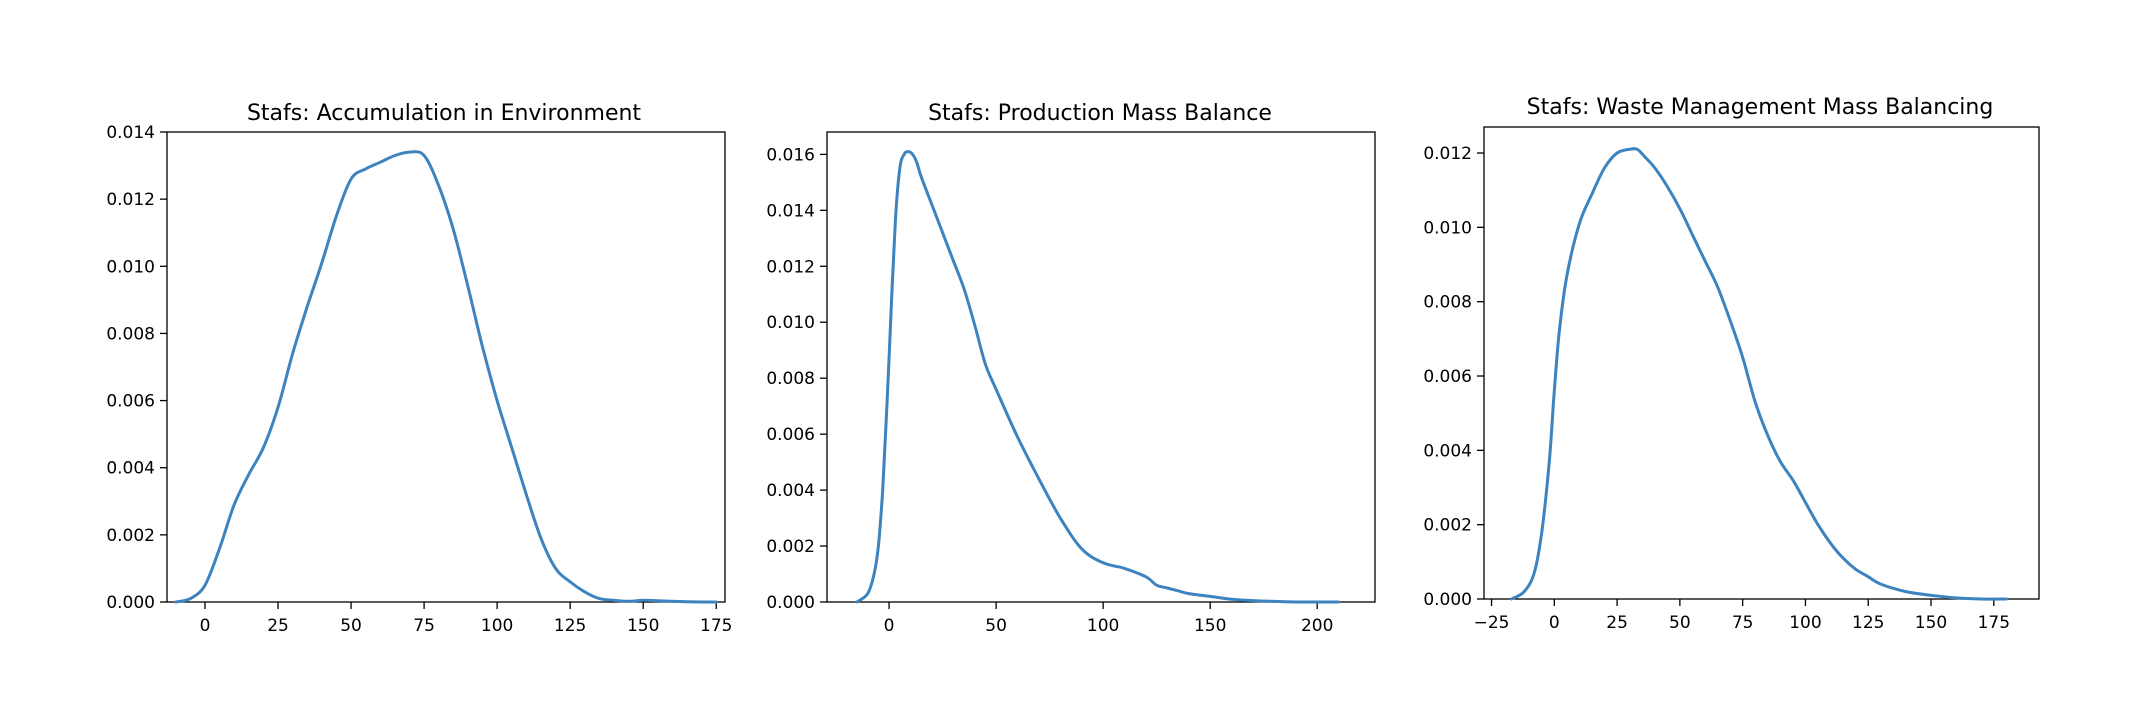  Describe the element at coordinates (444, 113) in the screenshot. I see `chart-title: Stafs: Accumulation in Environment` at that location.